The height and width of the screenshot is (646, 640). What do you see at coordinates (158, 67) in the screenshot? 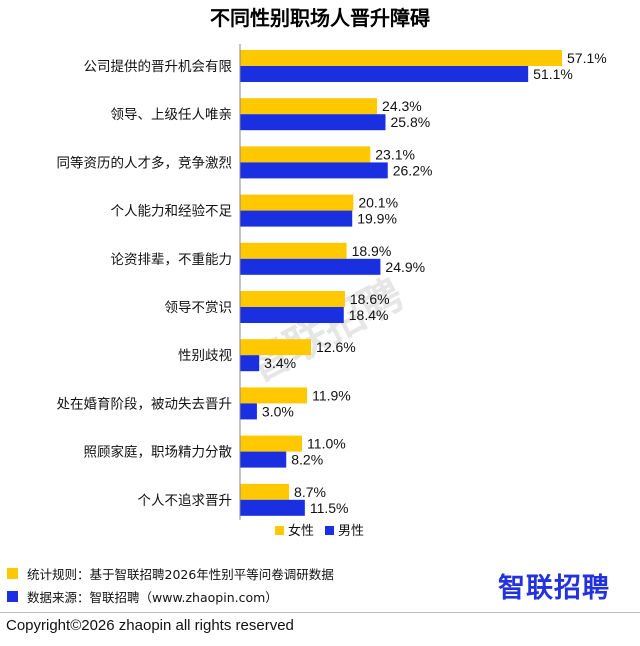
I see `category-label: 公司提供的晋升机会有限` at bounding box center [158, 67].